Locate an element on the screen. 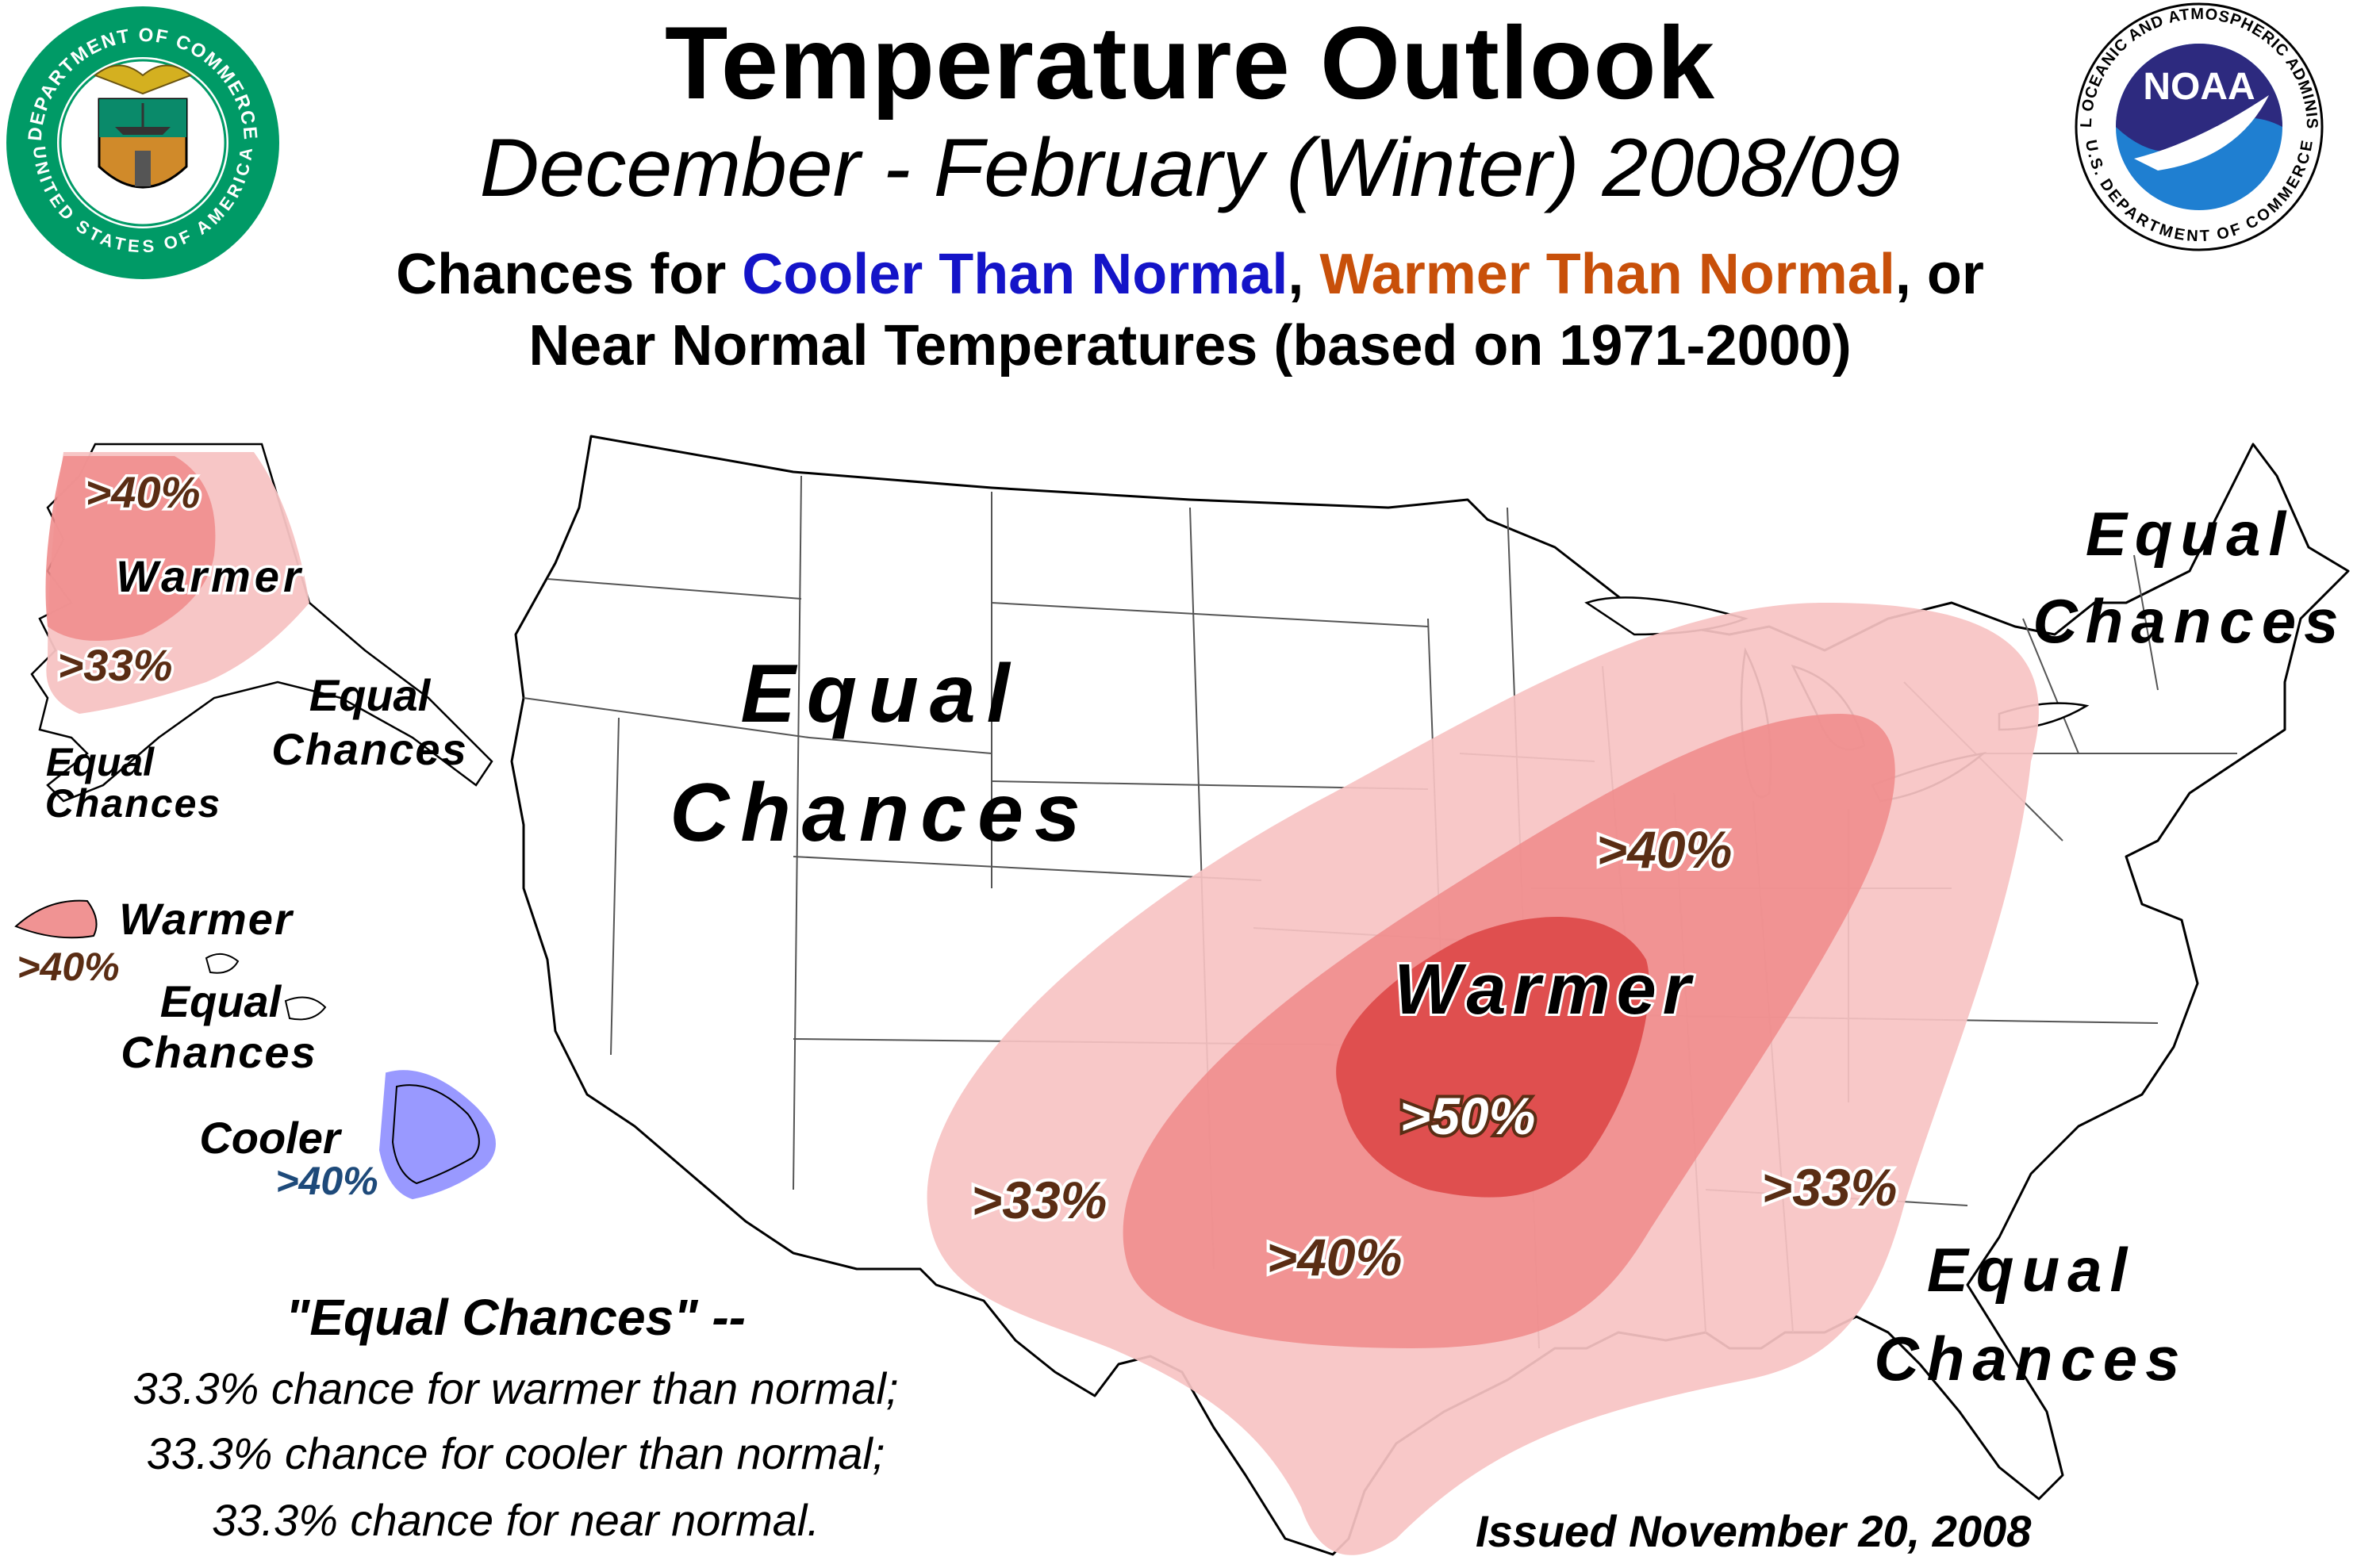  ec-west-line1: Equal is located at coordinates (880, 694).